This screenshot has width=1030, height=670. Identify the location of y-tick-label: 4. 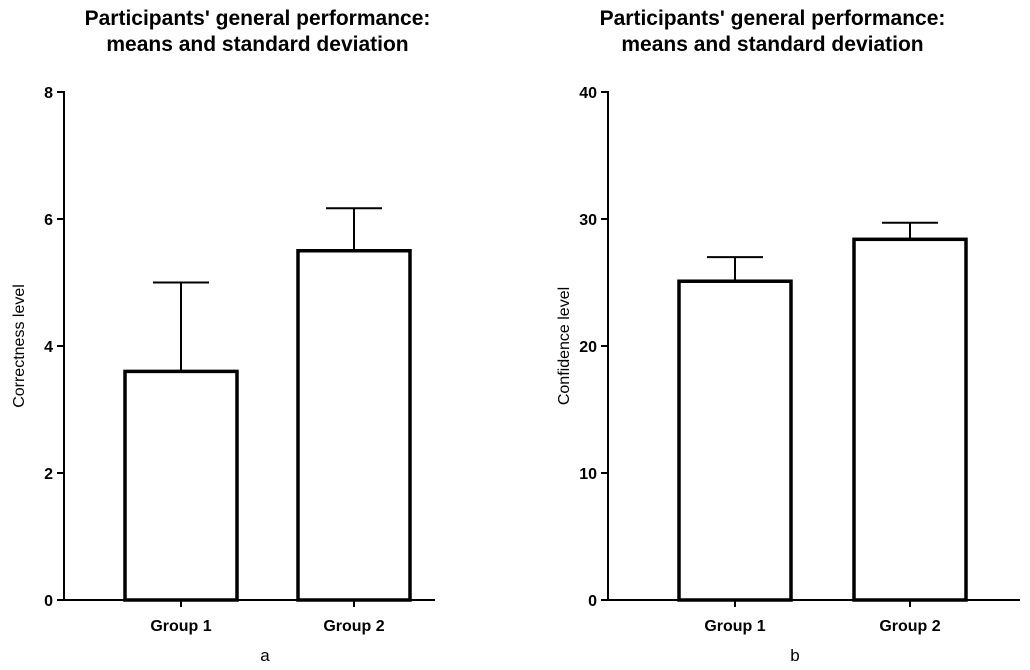
(48, 347).